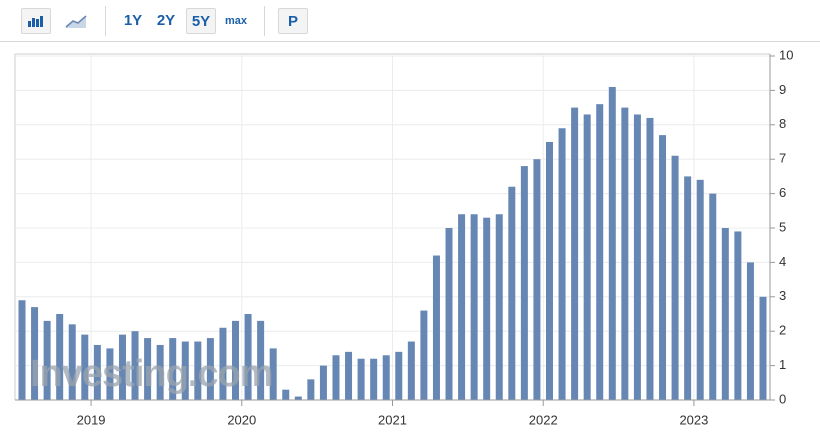 The width and height of the screenshot is (820, 443). I want to click on x-tick-label: 2019, so click(91, 419).